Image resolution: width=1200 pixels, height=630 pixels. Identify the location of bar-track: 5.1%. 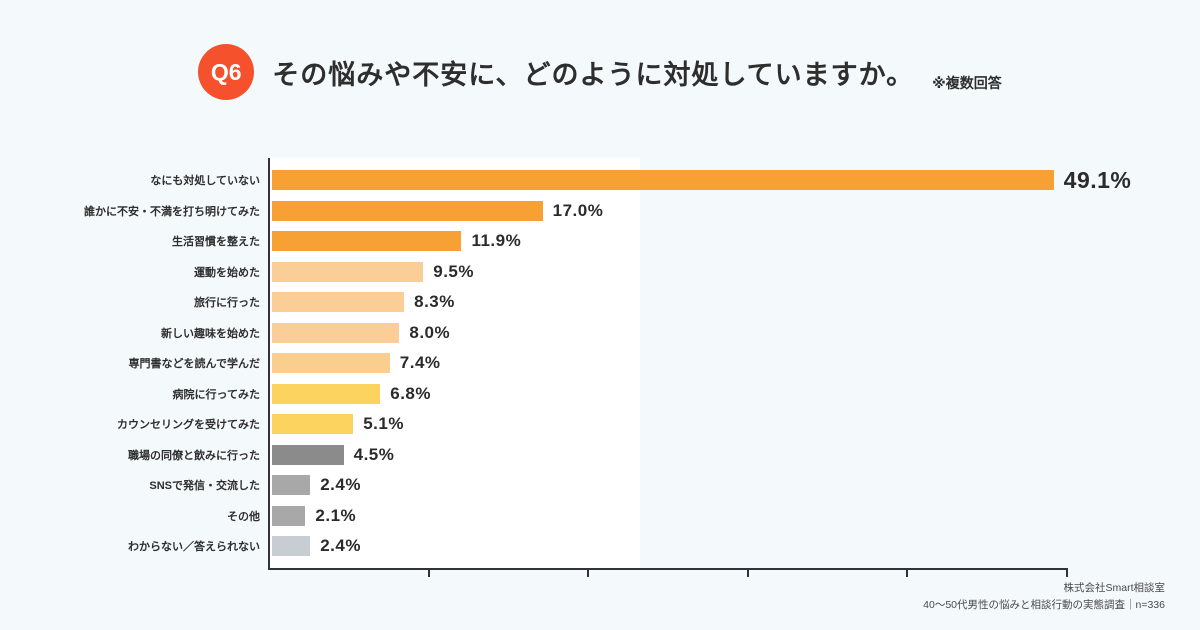
(670, 424).